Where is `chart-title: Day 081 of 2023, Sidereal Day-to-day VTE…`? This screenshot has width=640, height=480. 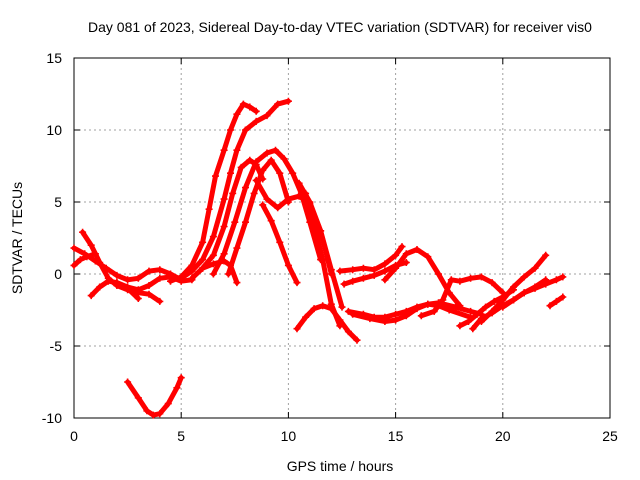
chart-title: Day 081 of 2023, Sidereal Day-to-day VTE… is located at coordinates (340, 27).